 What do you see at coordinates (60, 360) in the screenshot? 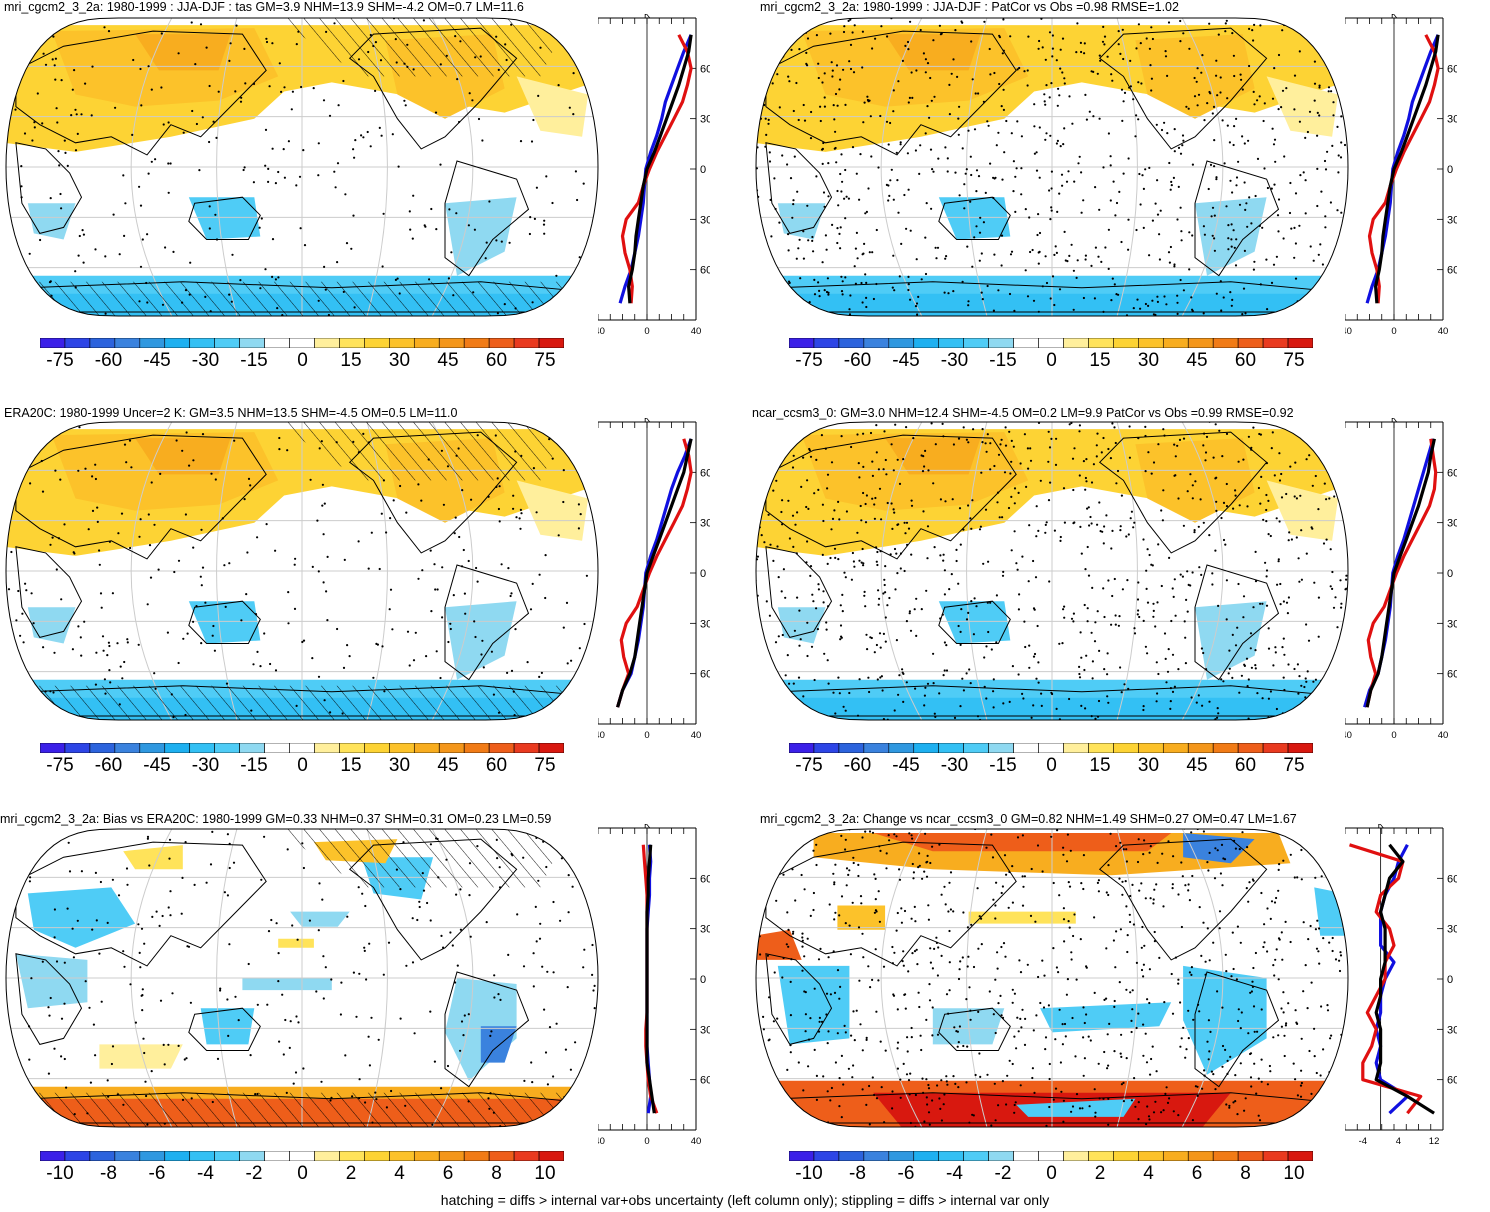
I see `colorbar-label: -75` at bounding box center [60, 360].